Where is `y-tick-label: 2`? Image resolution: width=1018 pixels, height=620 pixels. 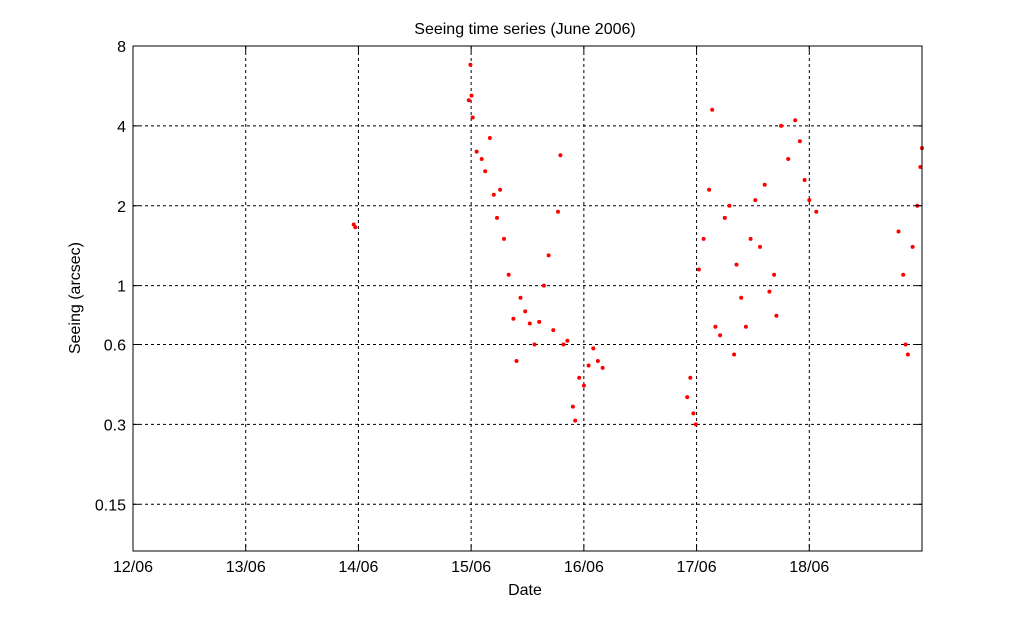 y-tick-label: 2 is located at coordinates (121, 207).